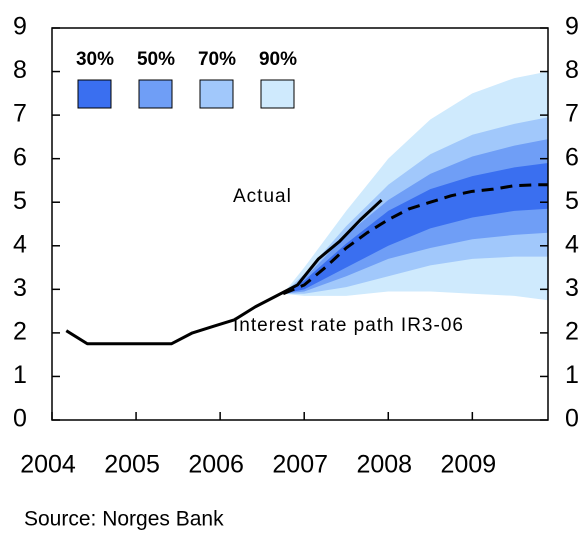  I want to click on x-tick-label: 2007, so click(300, 465).